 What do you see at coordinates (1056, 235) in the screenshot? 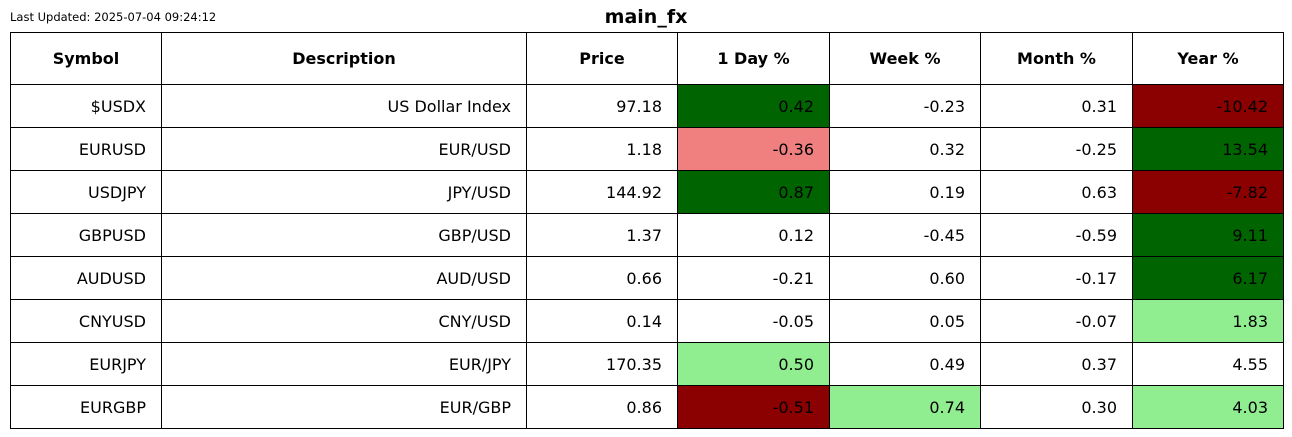
I see `cell-month-pct: -0.59` at bounding box center [1056, 235].